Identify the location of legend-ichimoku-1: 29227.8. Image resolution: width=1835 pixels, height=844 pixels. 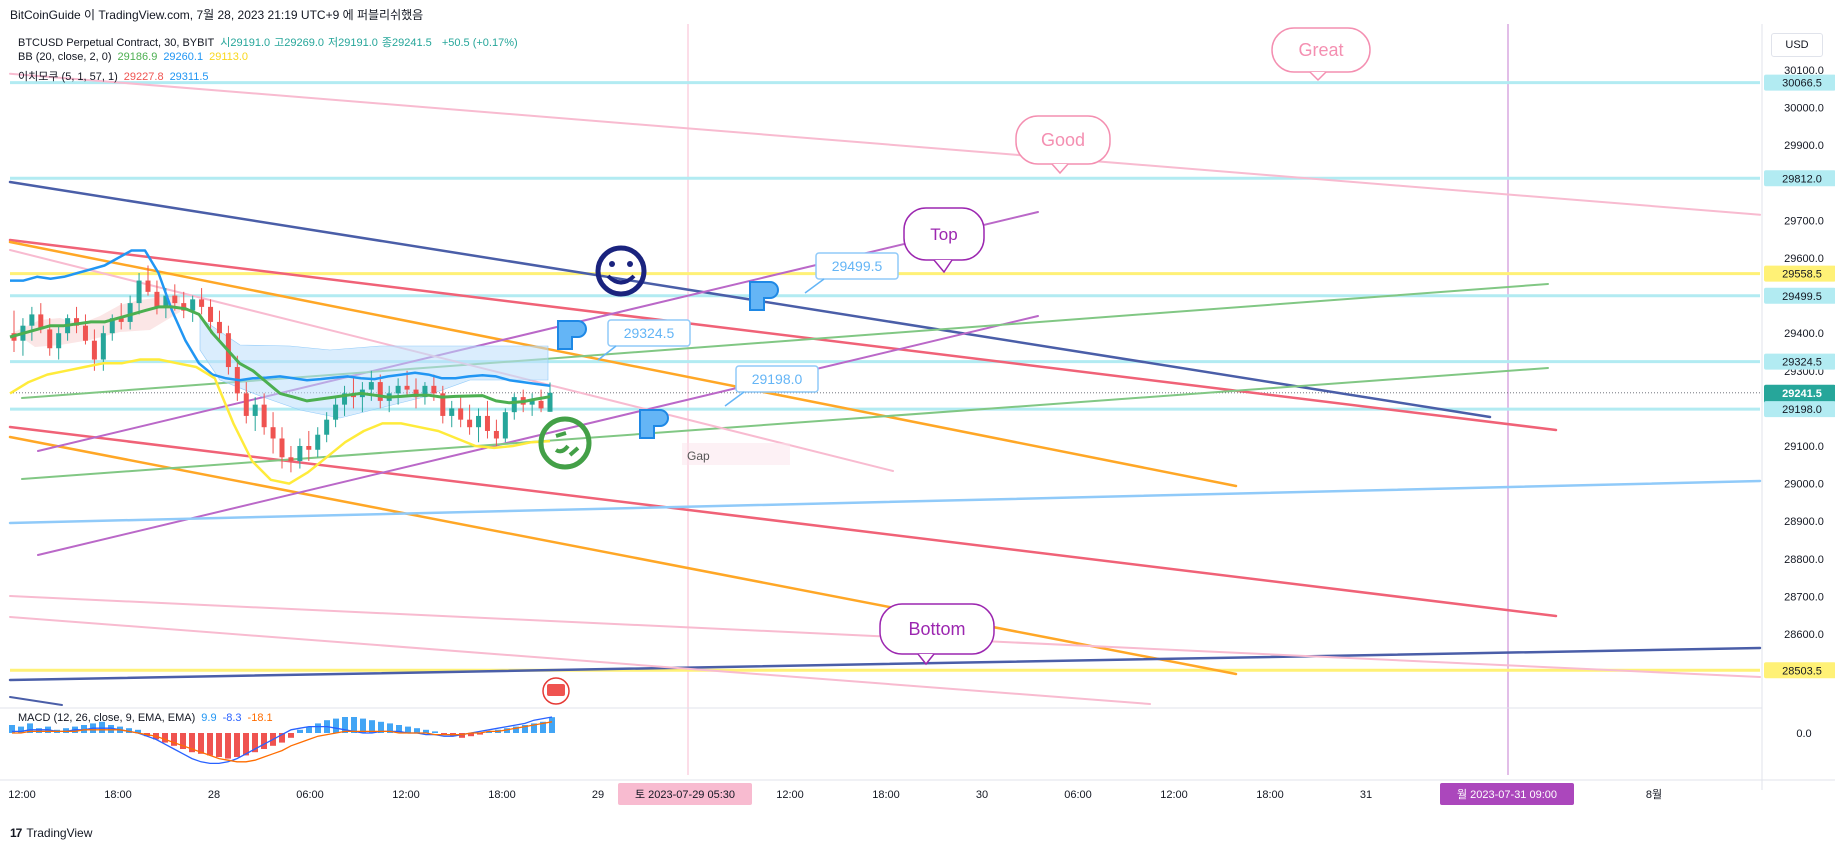
(143, 77).